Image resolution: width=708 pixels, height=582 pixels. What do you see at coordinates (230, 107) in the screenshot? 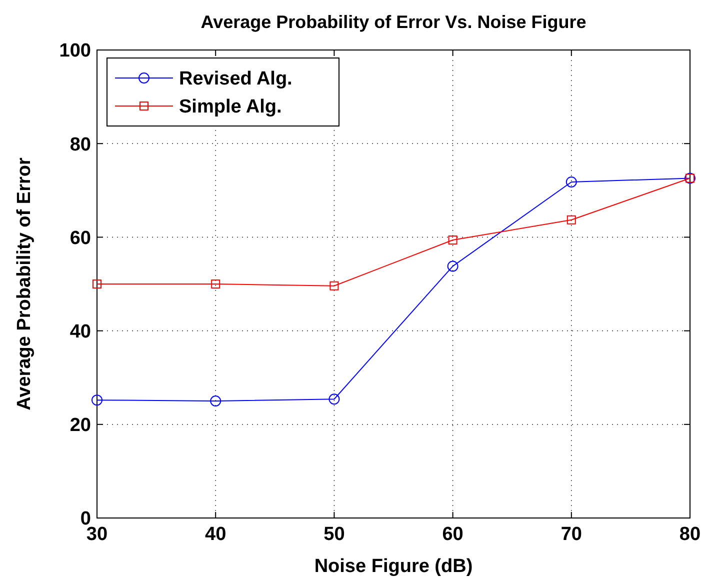
I see `legend-label: Simple Alg.` at bounding box center [230, 107].